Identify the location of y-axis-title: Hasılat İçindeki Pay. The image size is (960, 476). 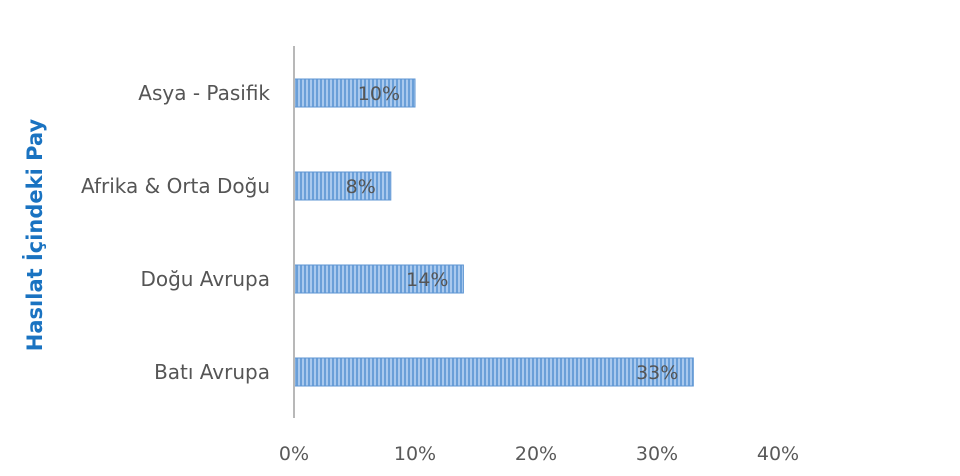
(34, 235).